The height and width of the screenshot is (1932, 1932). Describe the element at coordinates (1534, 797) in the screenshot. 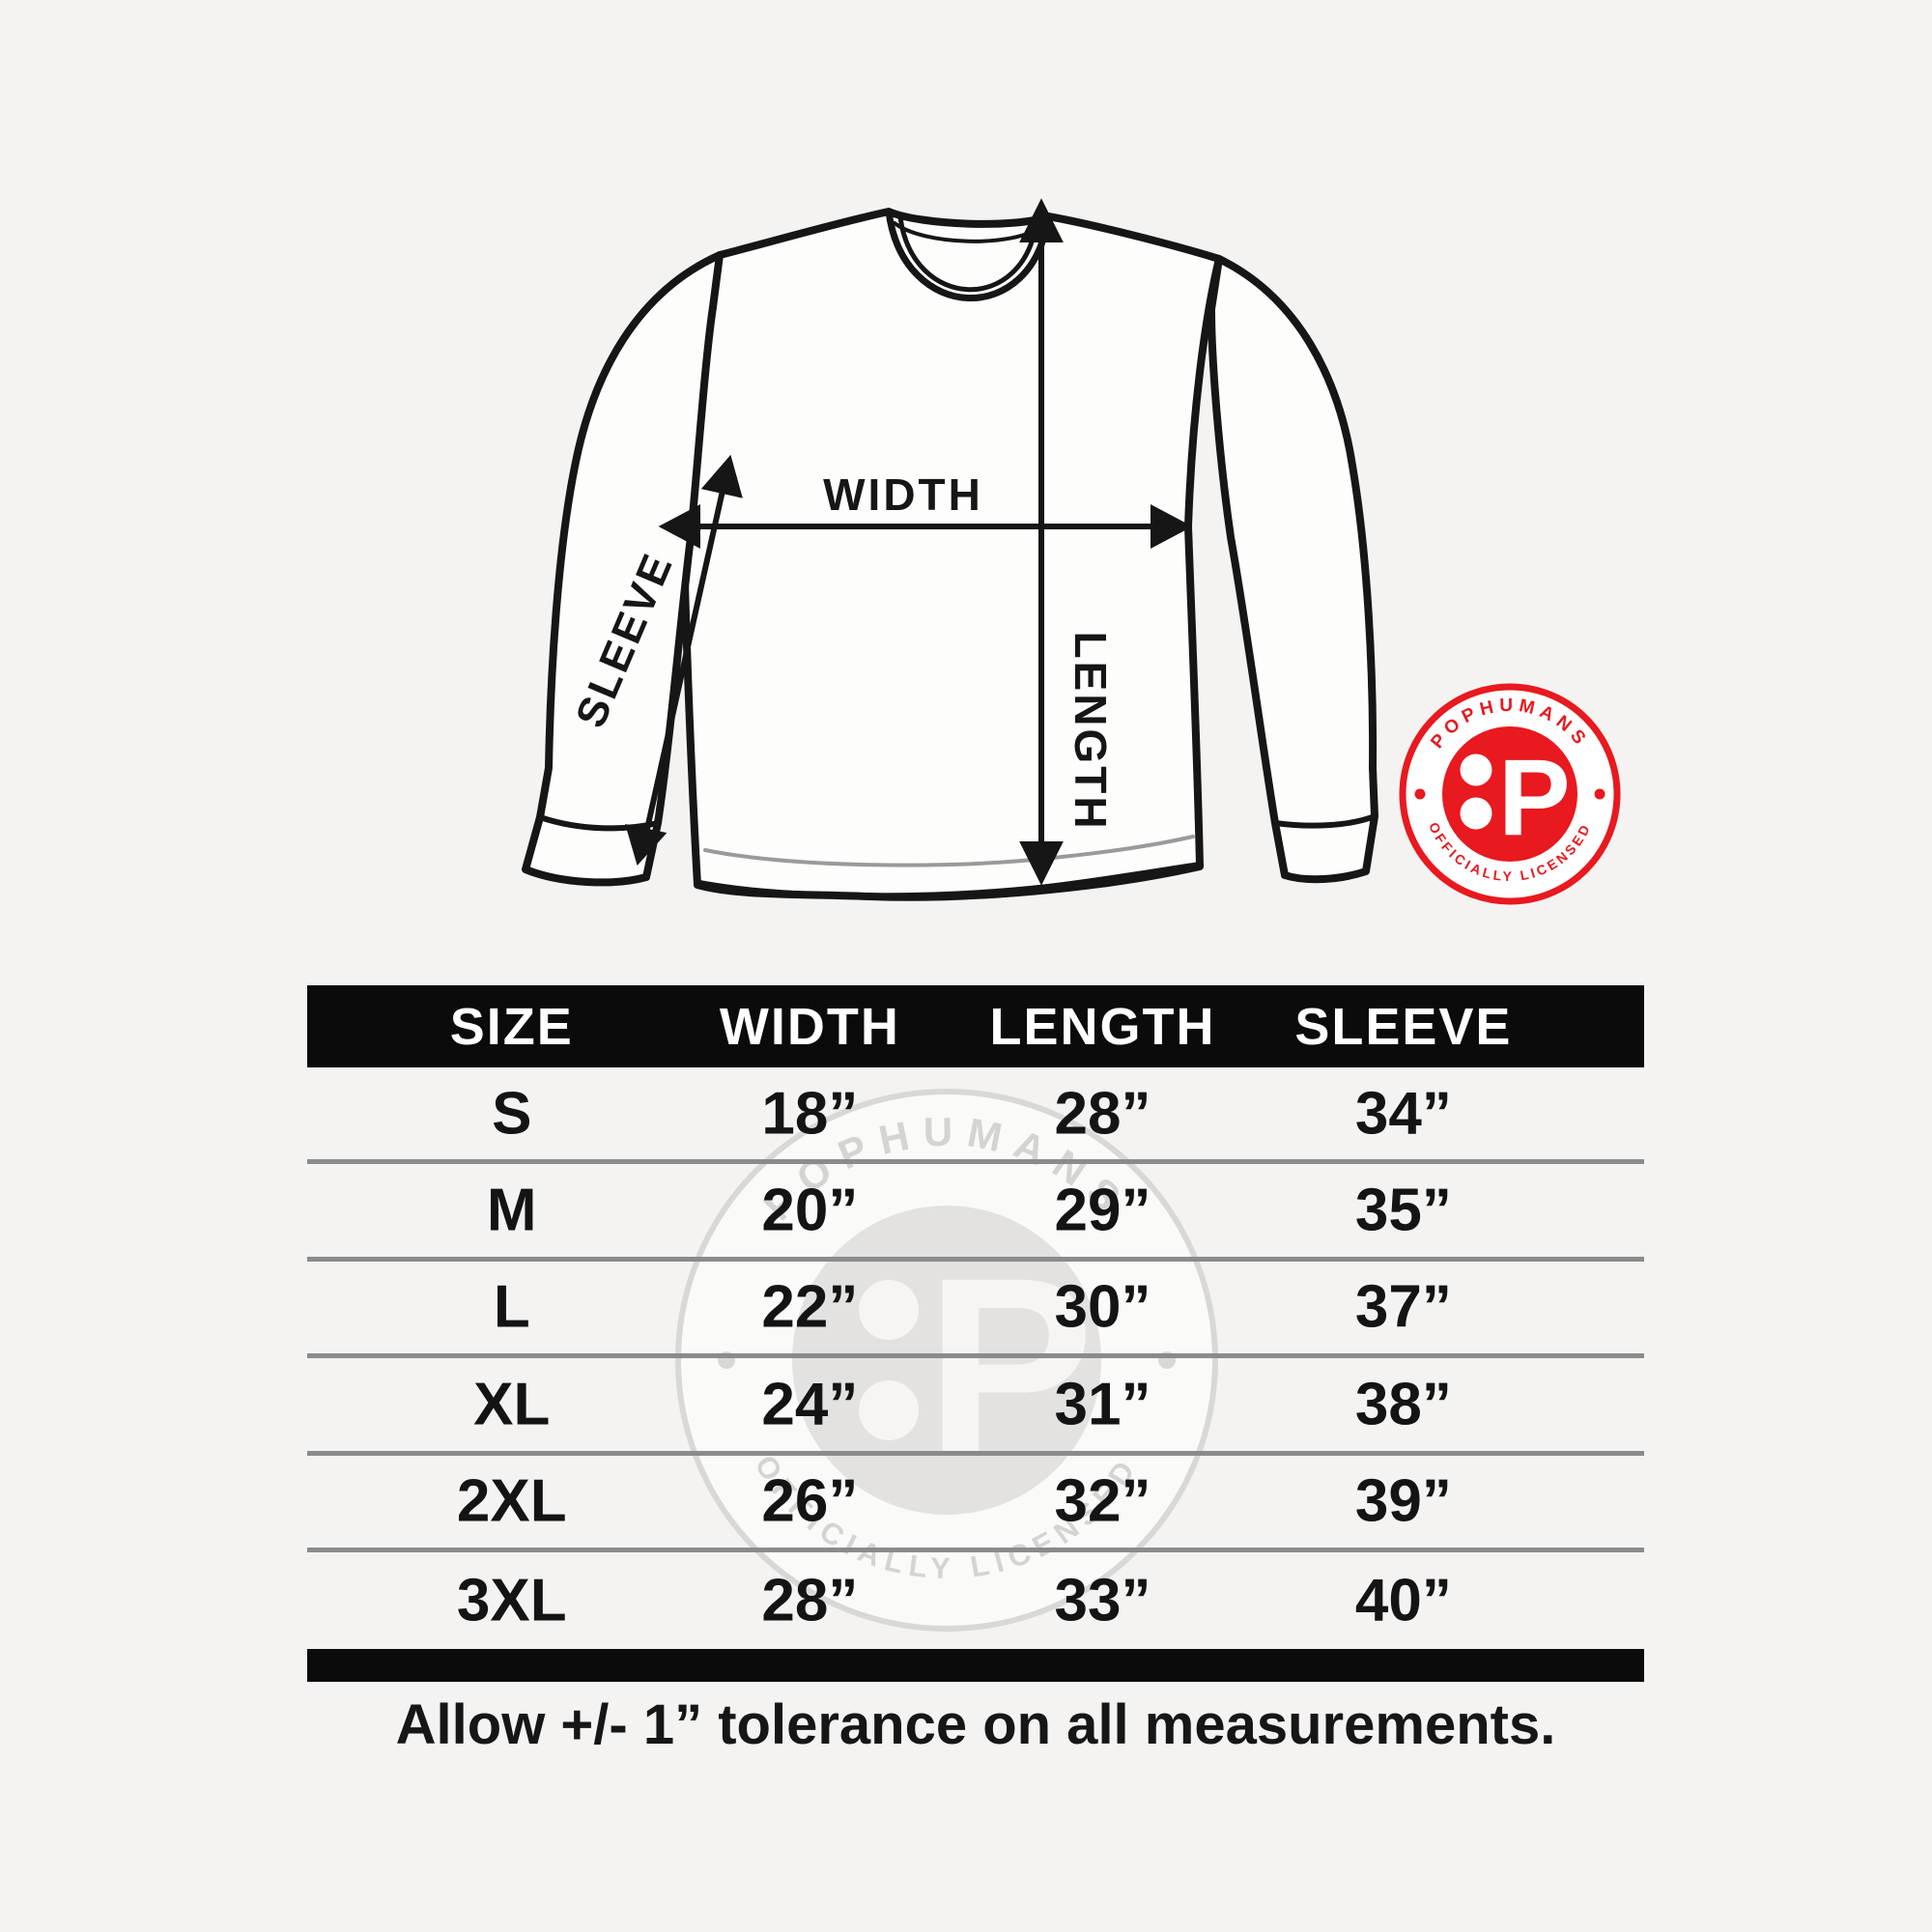

I see `badge-monogram-letter: P` at that location.